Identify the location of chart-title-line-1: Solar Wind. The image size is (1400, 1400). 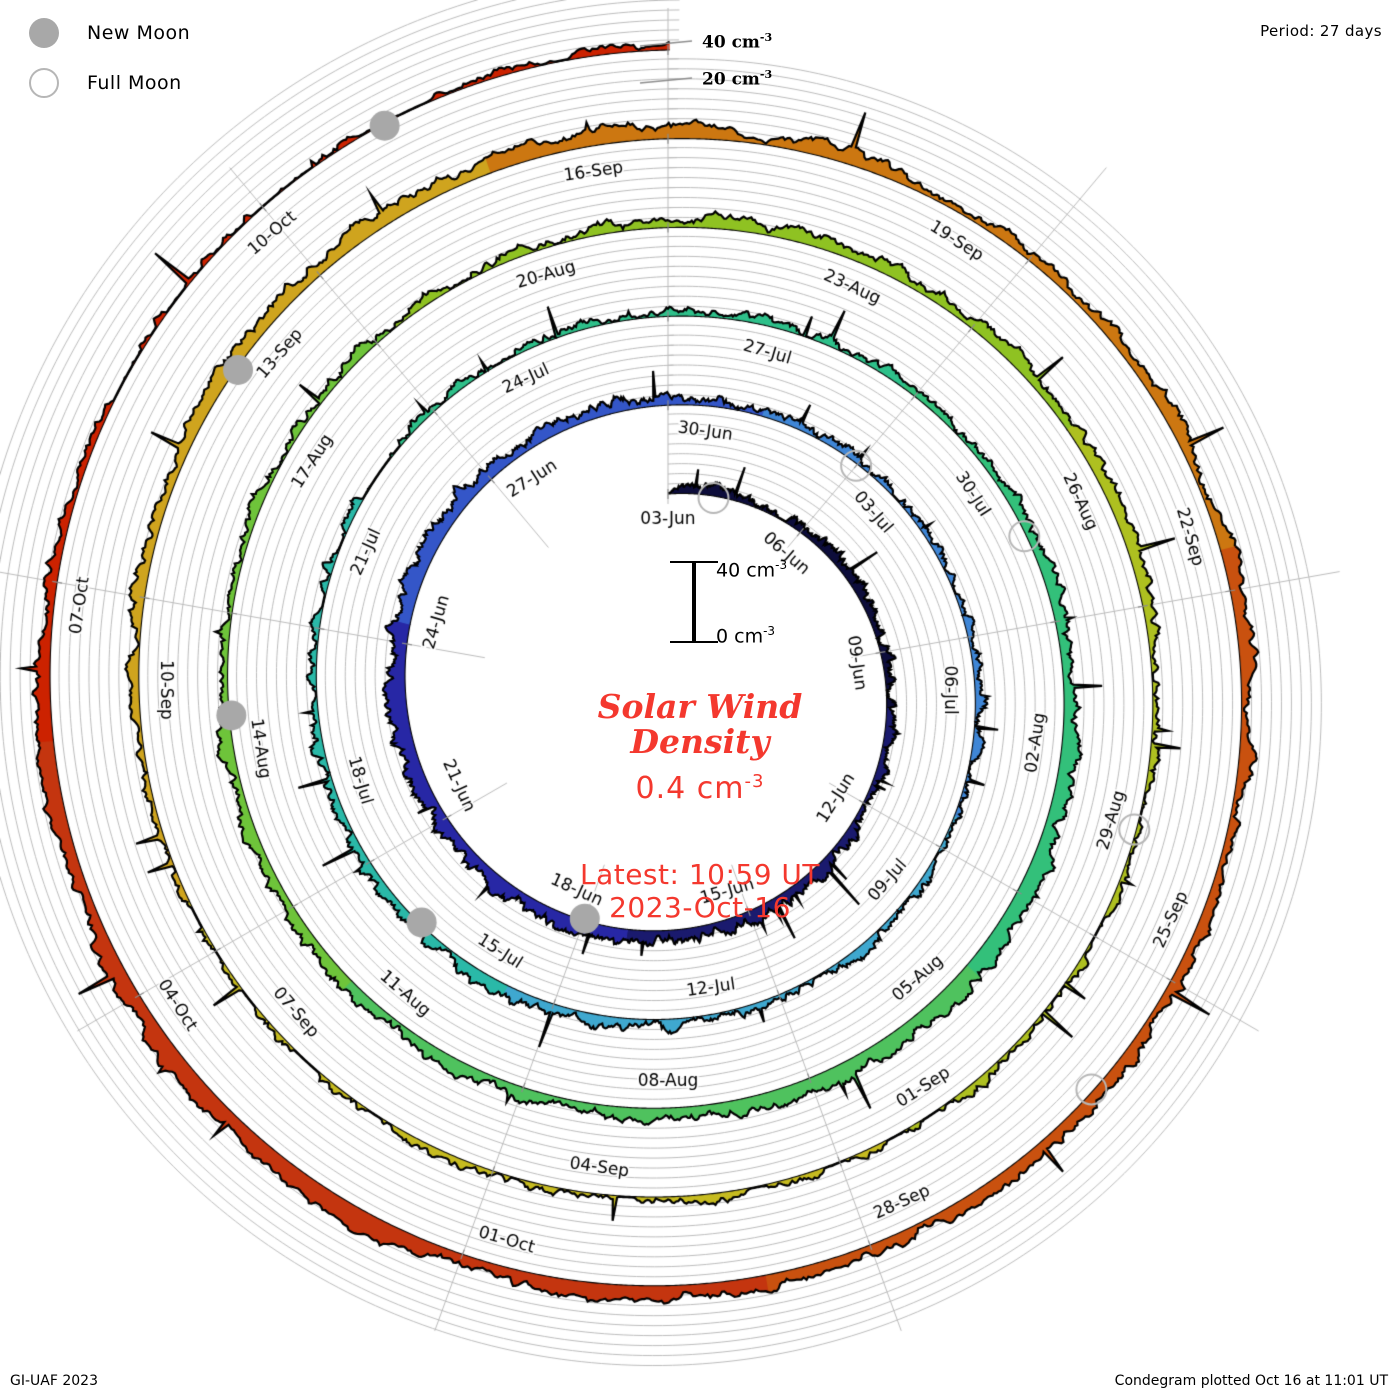
(700, 706).